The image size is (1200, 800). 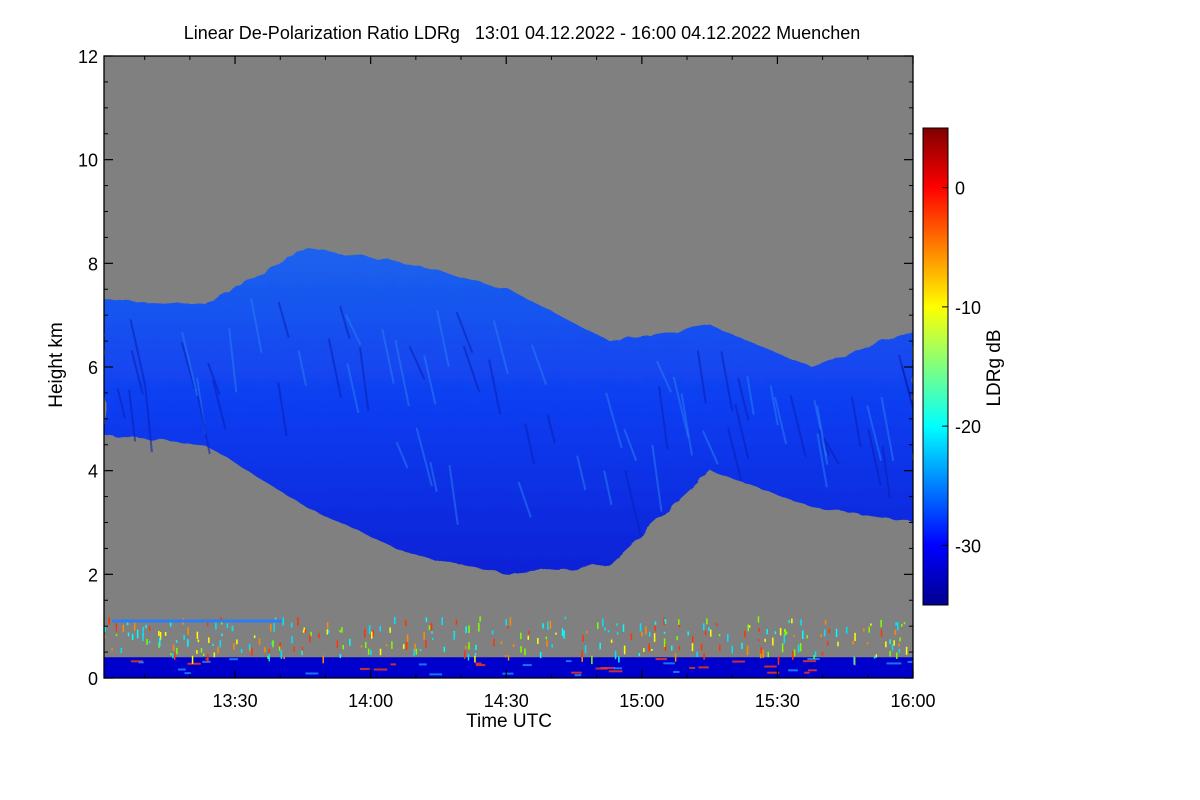 What do you see at coordinates (506, 701) in the screenshot?
I see `x-tick-label: 14:30` at bounding box center [506, 701].